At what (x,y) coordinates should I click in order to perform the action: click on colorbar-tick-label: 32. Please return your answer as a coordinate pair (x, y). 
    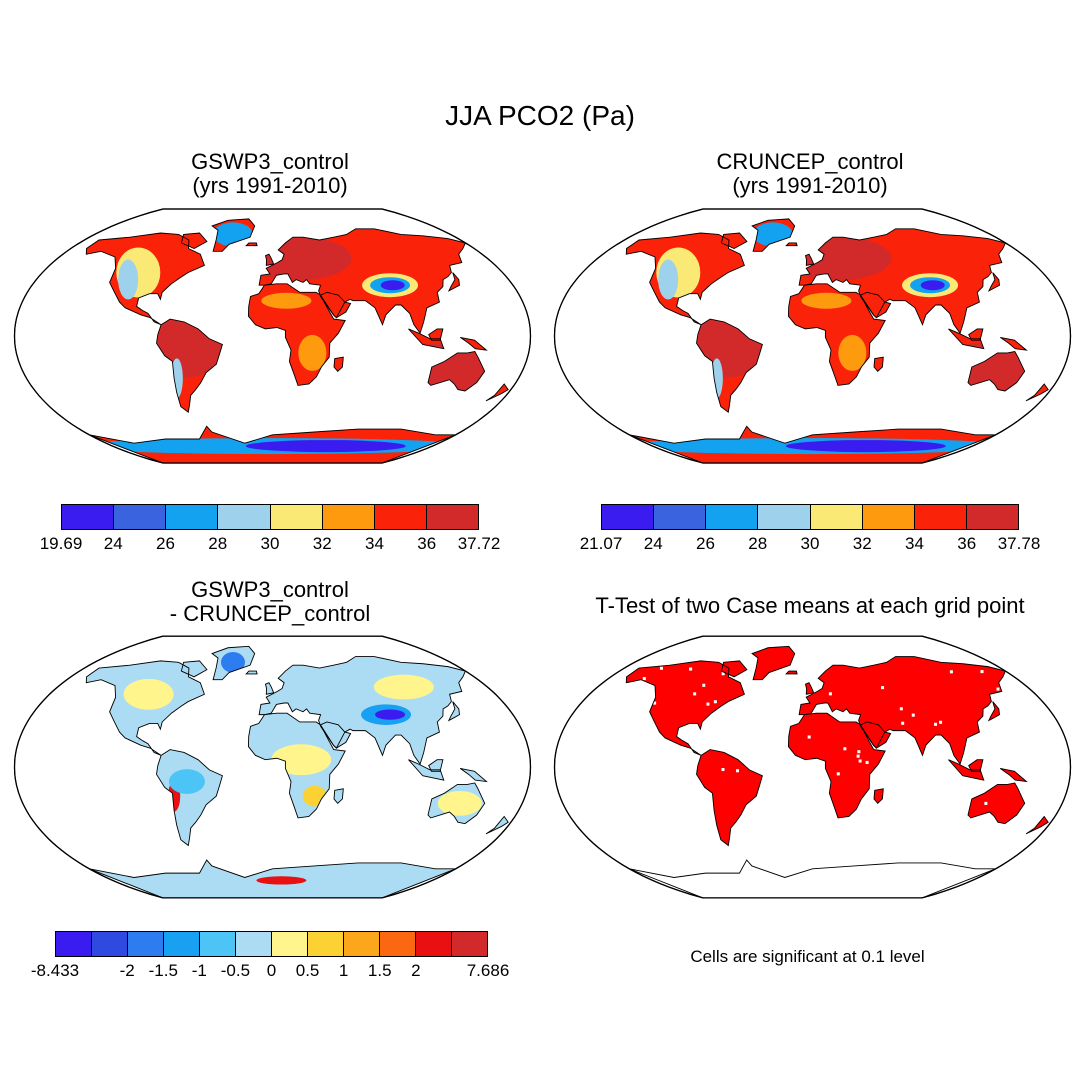
    Looking at the image, I should click on (862, 543).